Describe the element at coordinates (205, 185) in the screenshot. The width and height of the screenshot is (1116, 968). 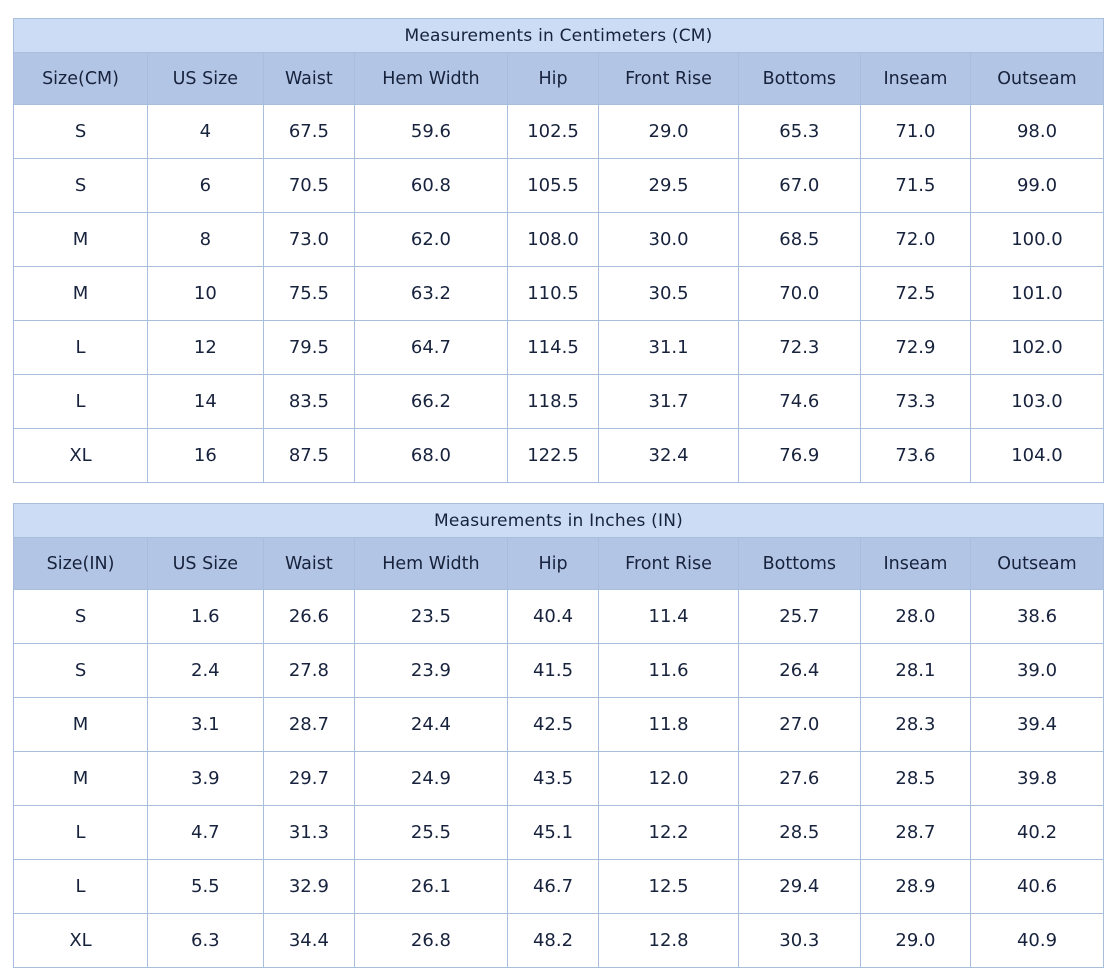
I see `table-cell: 6` at that location.